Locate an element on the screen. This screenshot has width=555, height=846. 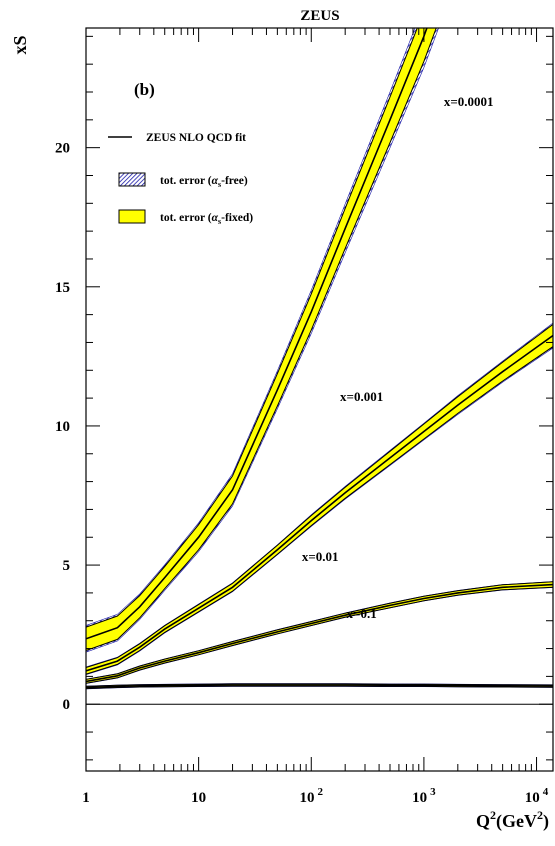
series-label: x=0.0001 is located at coordinates (469, 101).